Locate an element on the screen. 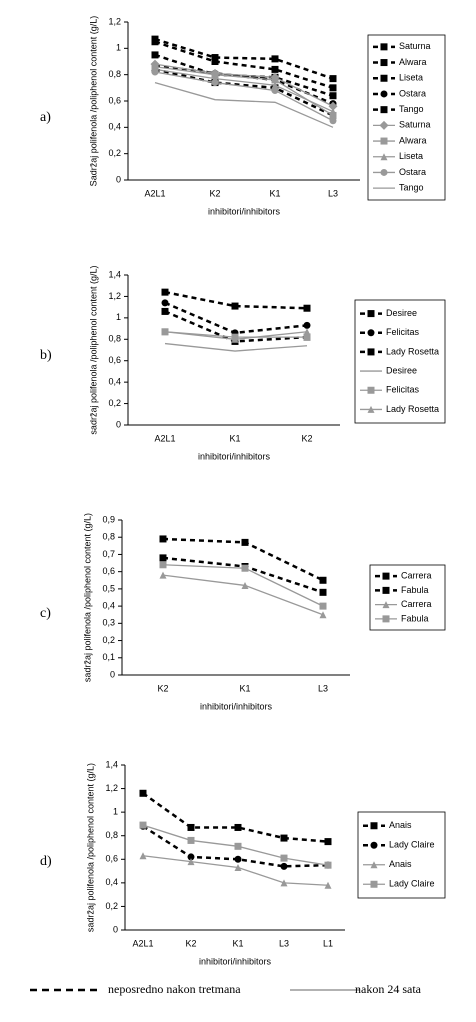 The image size is (476, 1022). y-tick-label: 1,2 is located at coordinates (114, 21).